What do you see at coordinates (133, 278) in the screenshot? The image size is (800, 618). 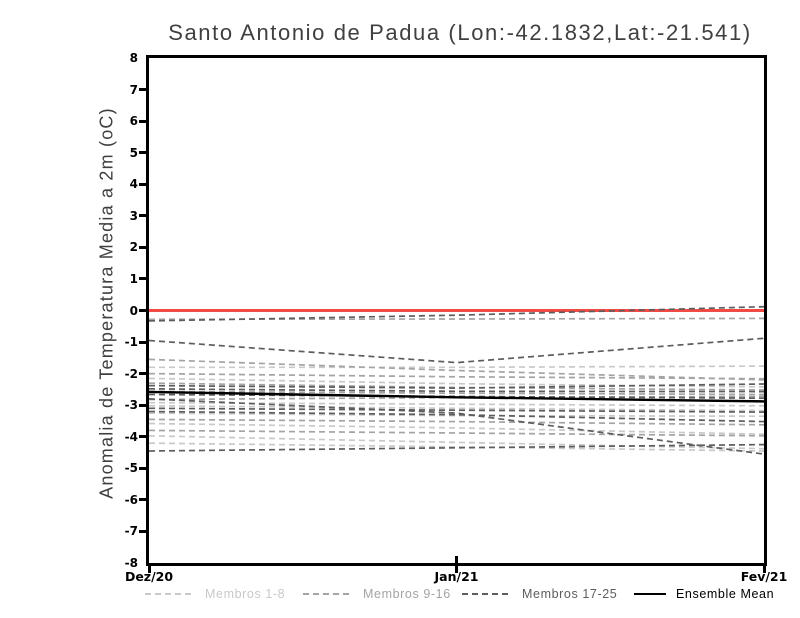 I see `y-tick-label: 1` at bounding box center [133, 278].